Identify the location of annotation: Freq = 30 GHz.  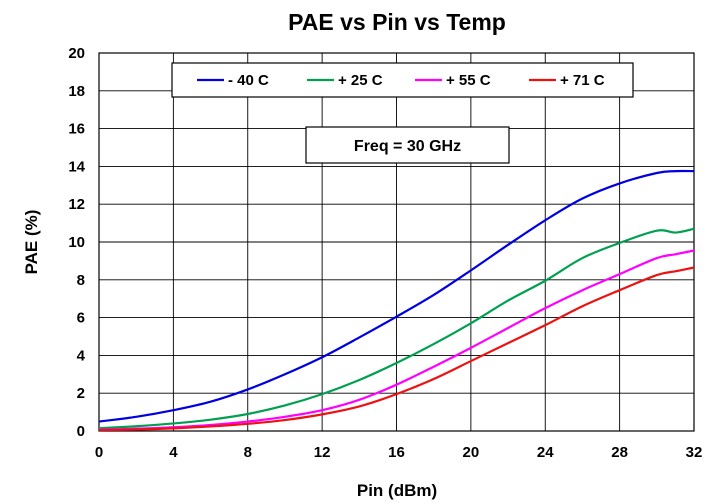
(407, 145).